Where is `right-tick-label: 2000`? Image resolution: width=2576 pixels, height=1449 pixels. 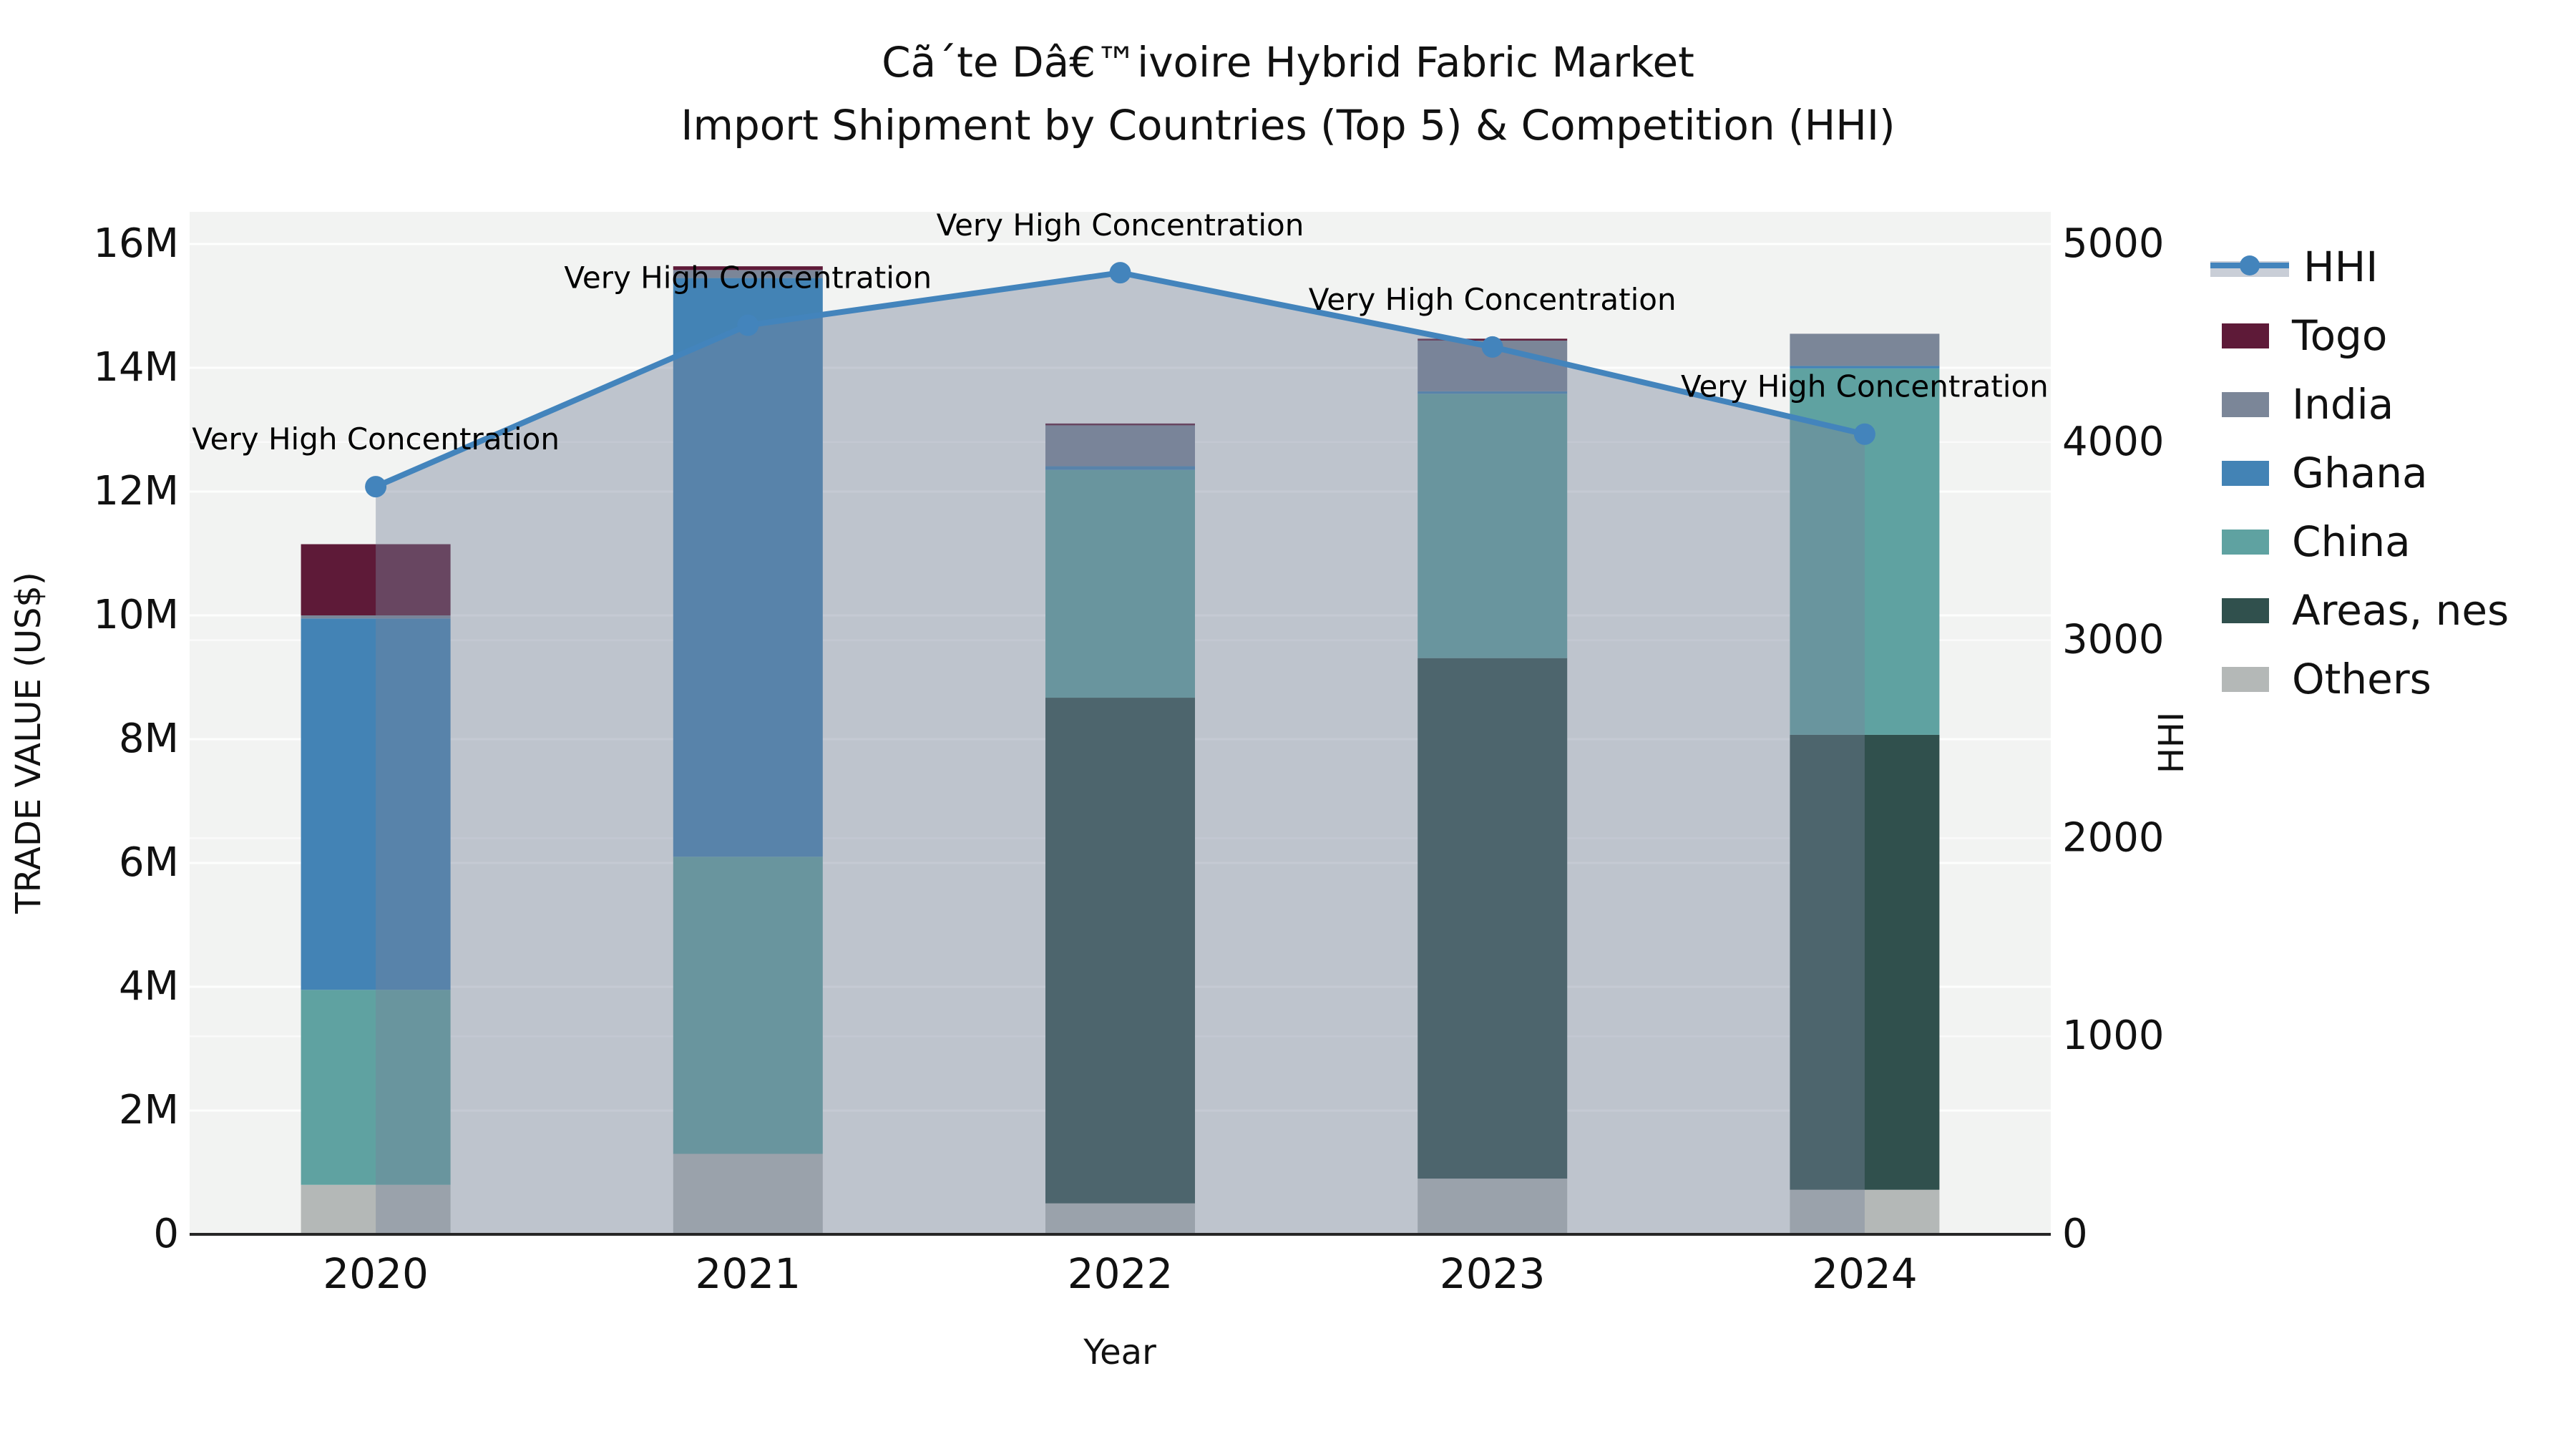 right-tick-label: 2000 is located at coordinates (2113, 837).